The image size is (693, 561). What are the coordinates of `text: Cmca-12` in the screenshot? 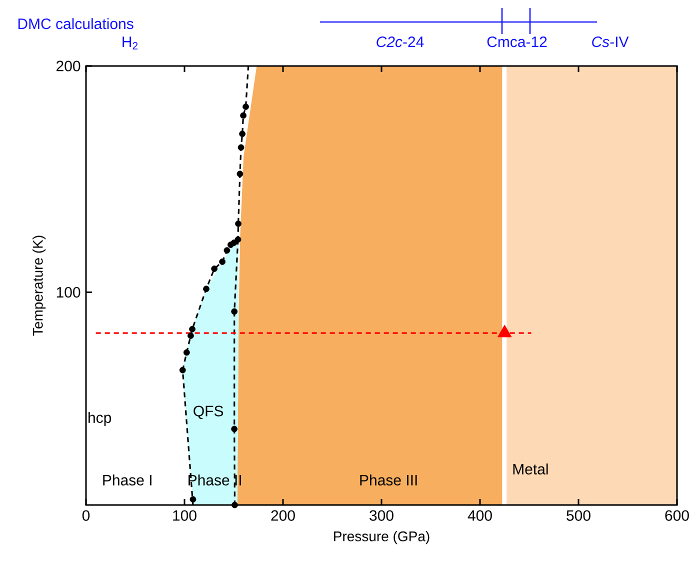 It's located at (517, 42).